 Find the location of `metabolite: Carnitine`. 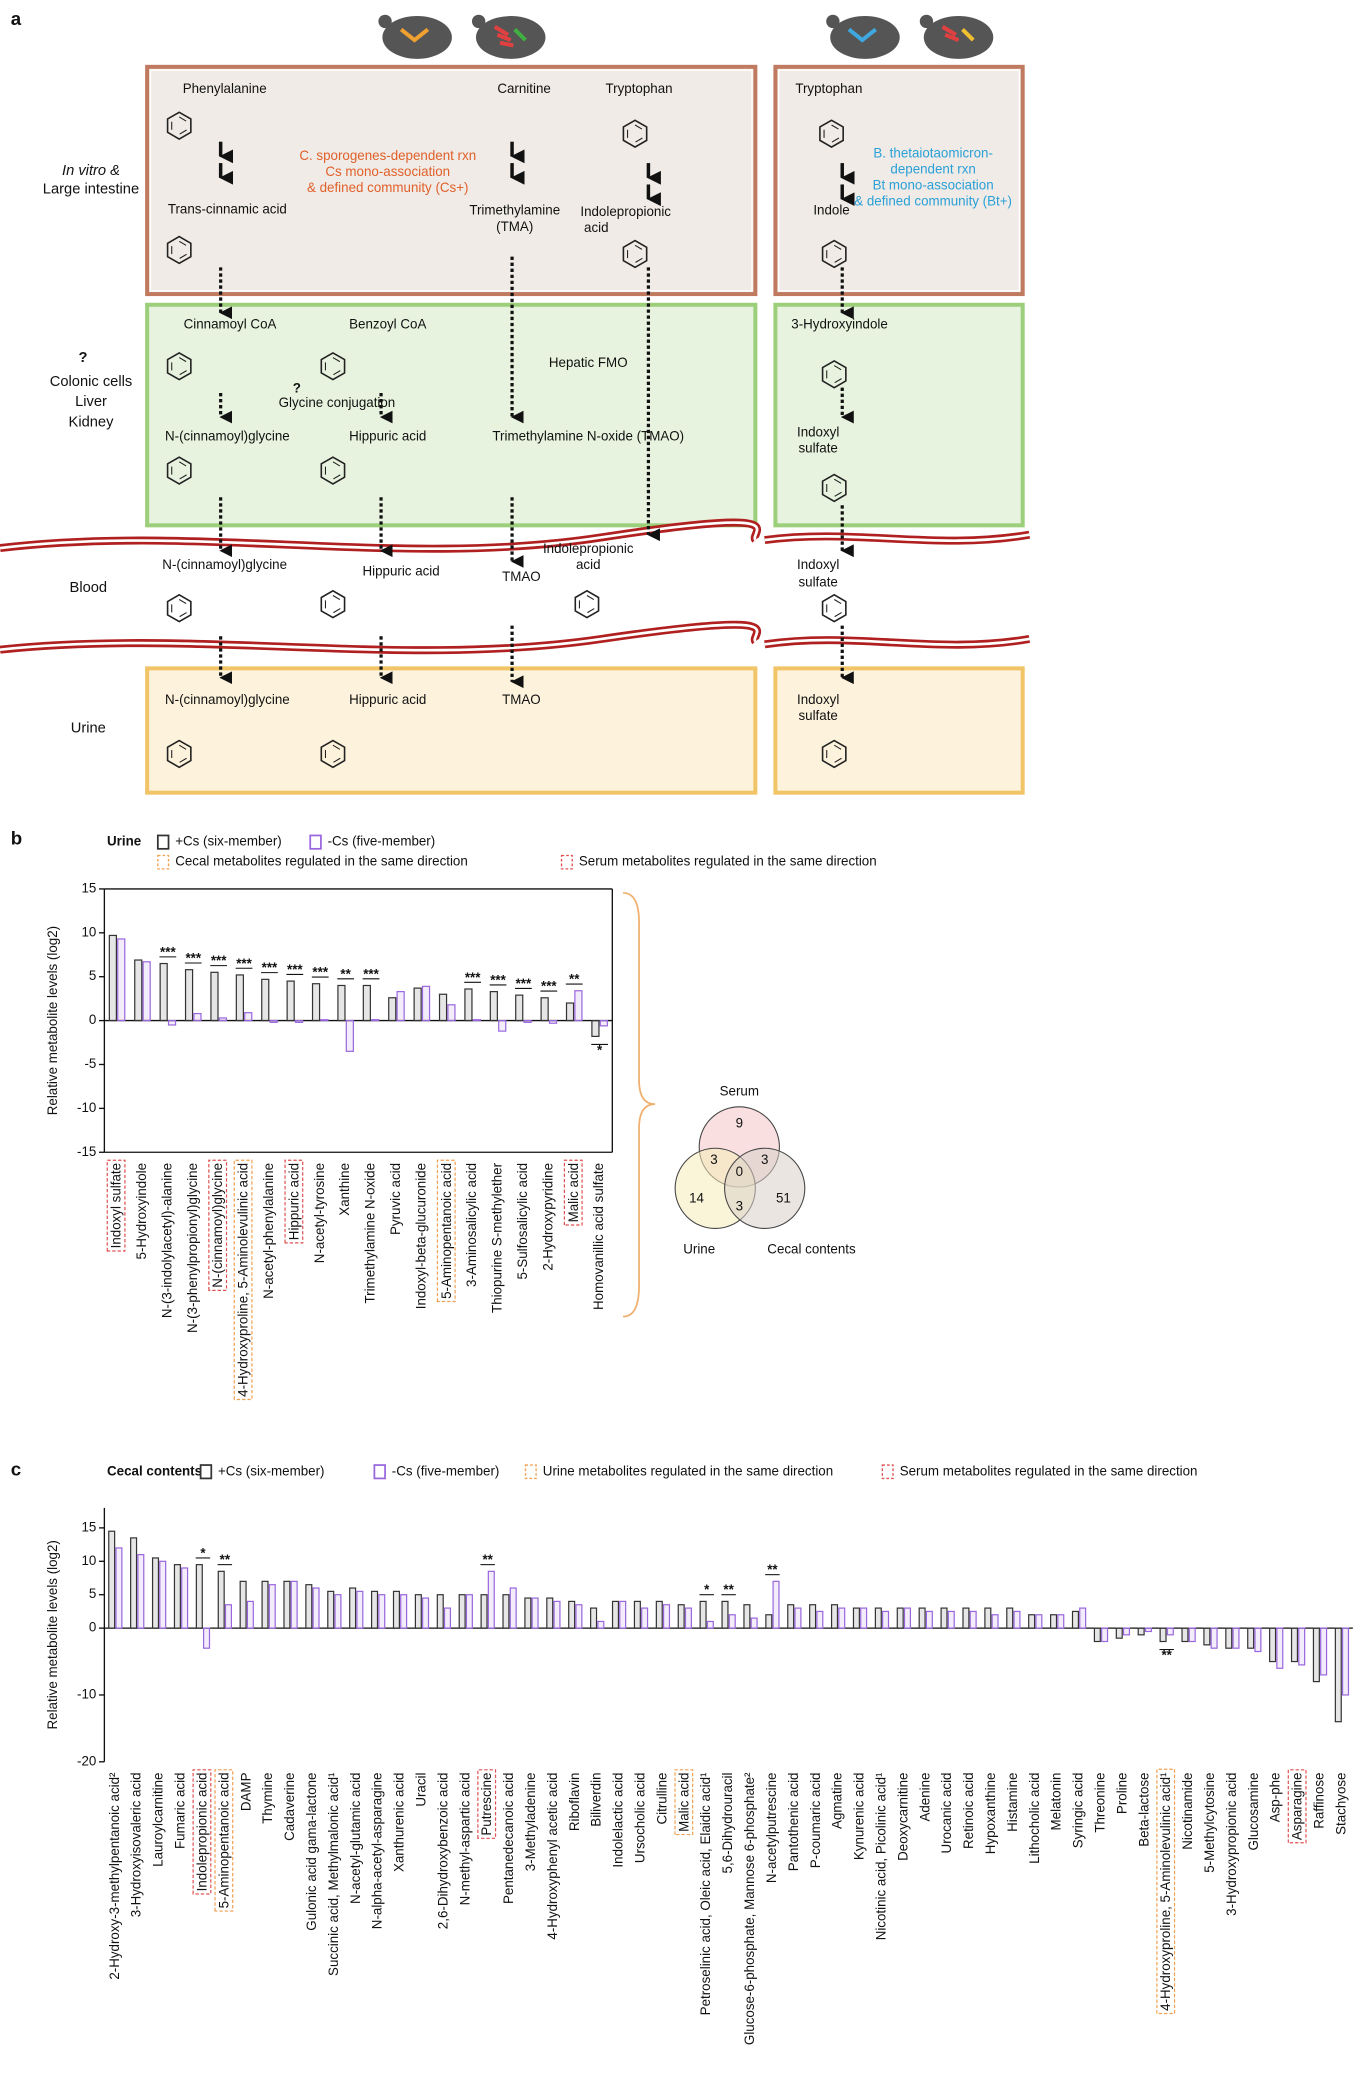

metabolite: Carnitine is located at coordinates (523, 88).